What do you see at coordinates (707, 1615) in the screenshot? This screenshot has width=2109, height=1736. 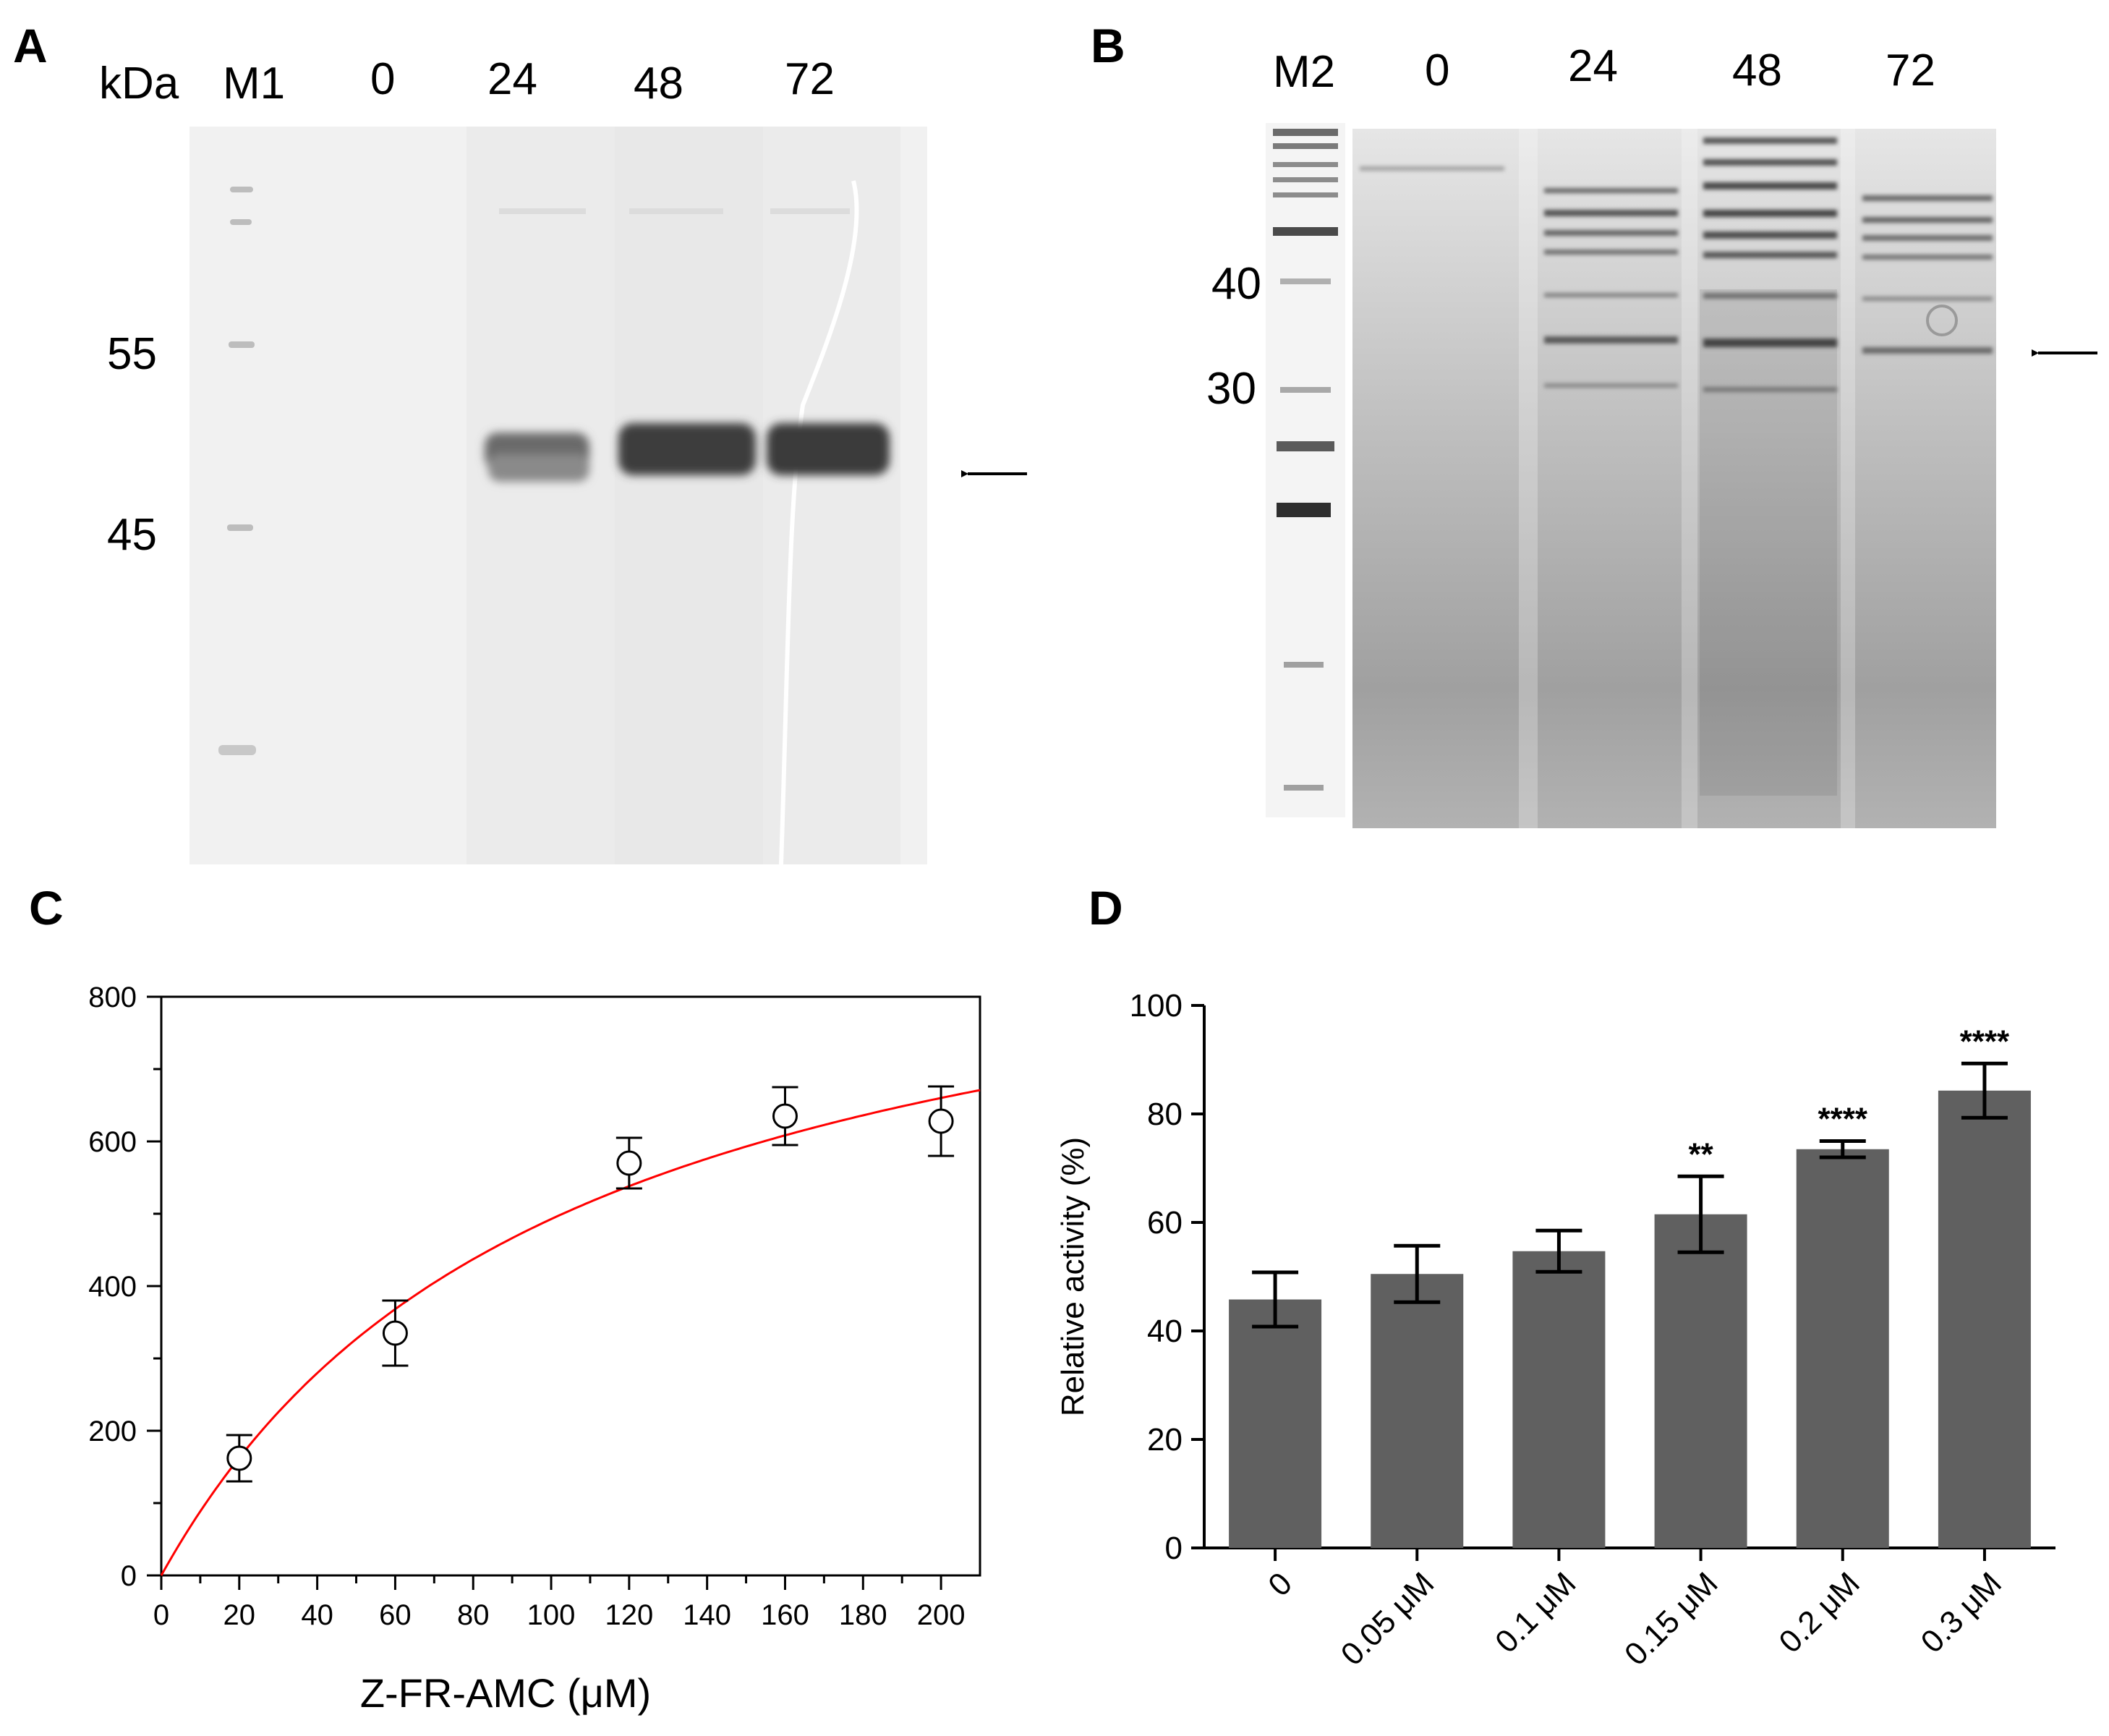 I see `x-tick-label: 140` at bounding box center [707, 1615].